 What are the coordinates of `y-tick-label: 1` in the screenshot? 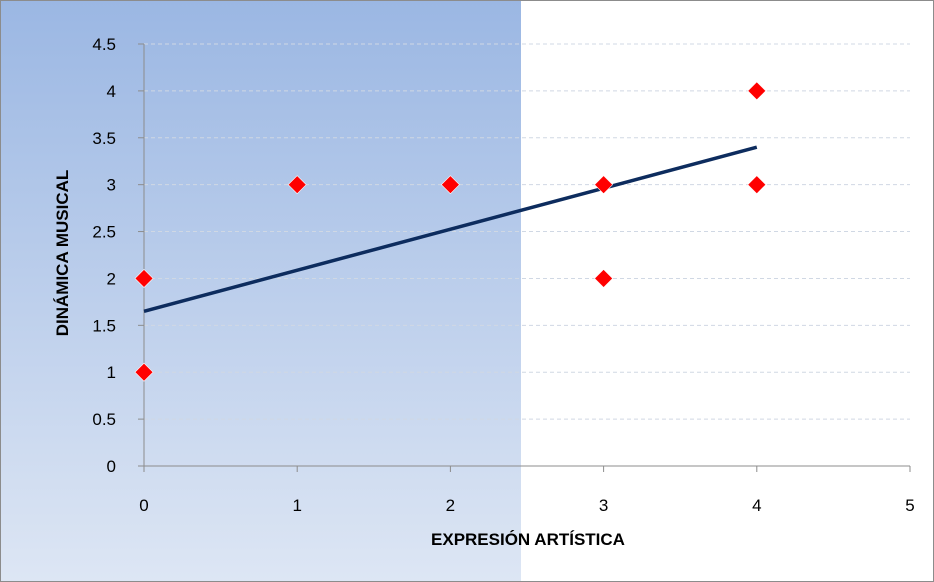 It's located at (111, 372).